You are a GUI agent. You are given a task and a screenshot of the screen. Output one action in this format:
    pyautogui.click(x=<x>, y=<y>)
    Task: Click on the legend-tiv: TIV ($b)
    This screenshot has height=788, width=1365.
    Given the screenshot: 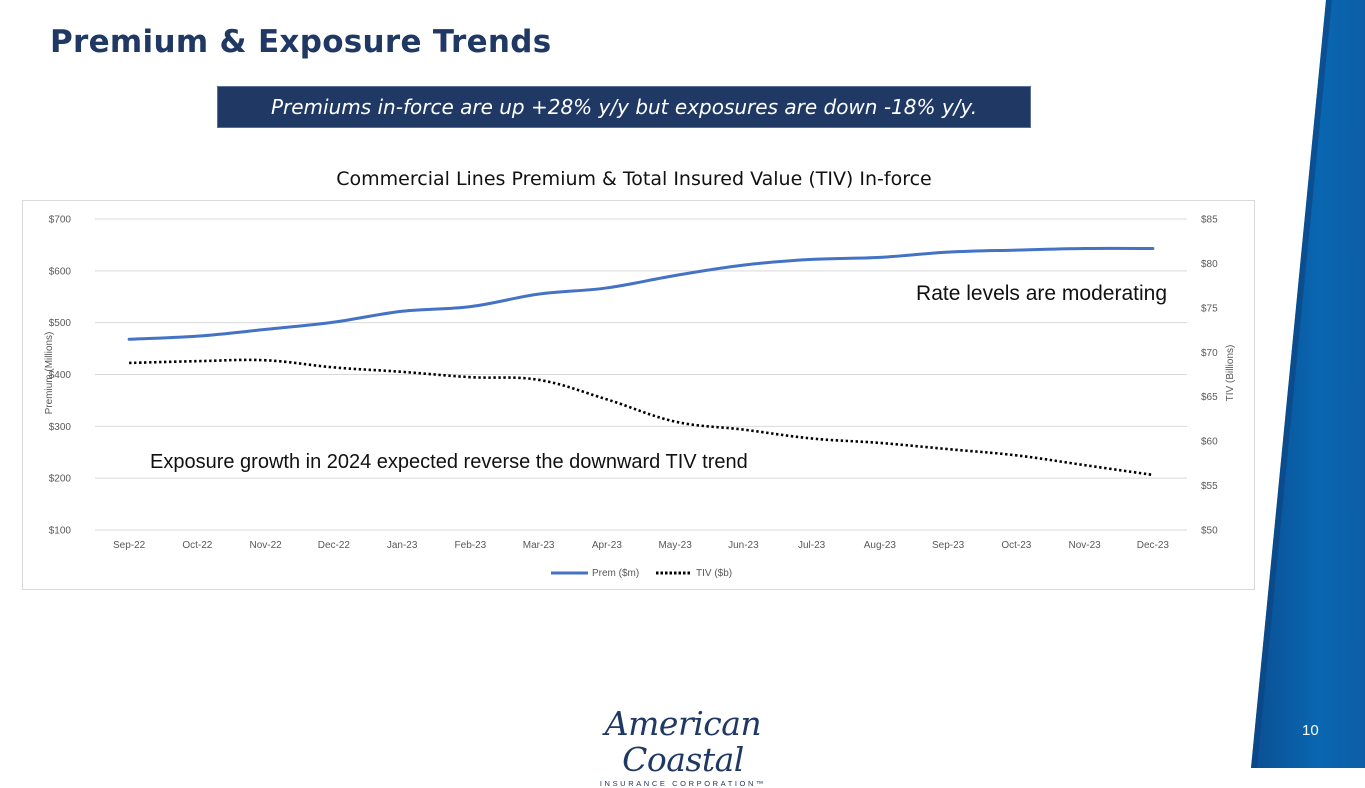 What is the action you would take?
    pyautogui.click(x=714, y=573)
    